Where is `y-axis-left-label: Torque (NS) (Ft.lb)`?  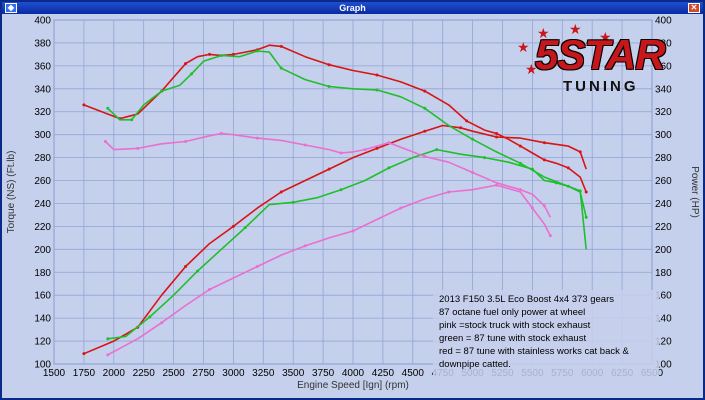
y-axis-left-label: Torque (NS) (Ft.lb) is located at coordinates (11, 192).